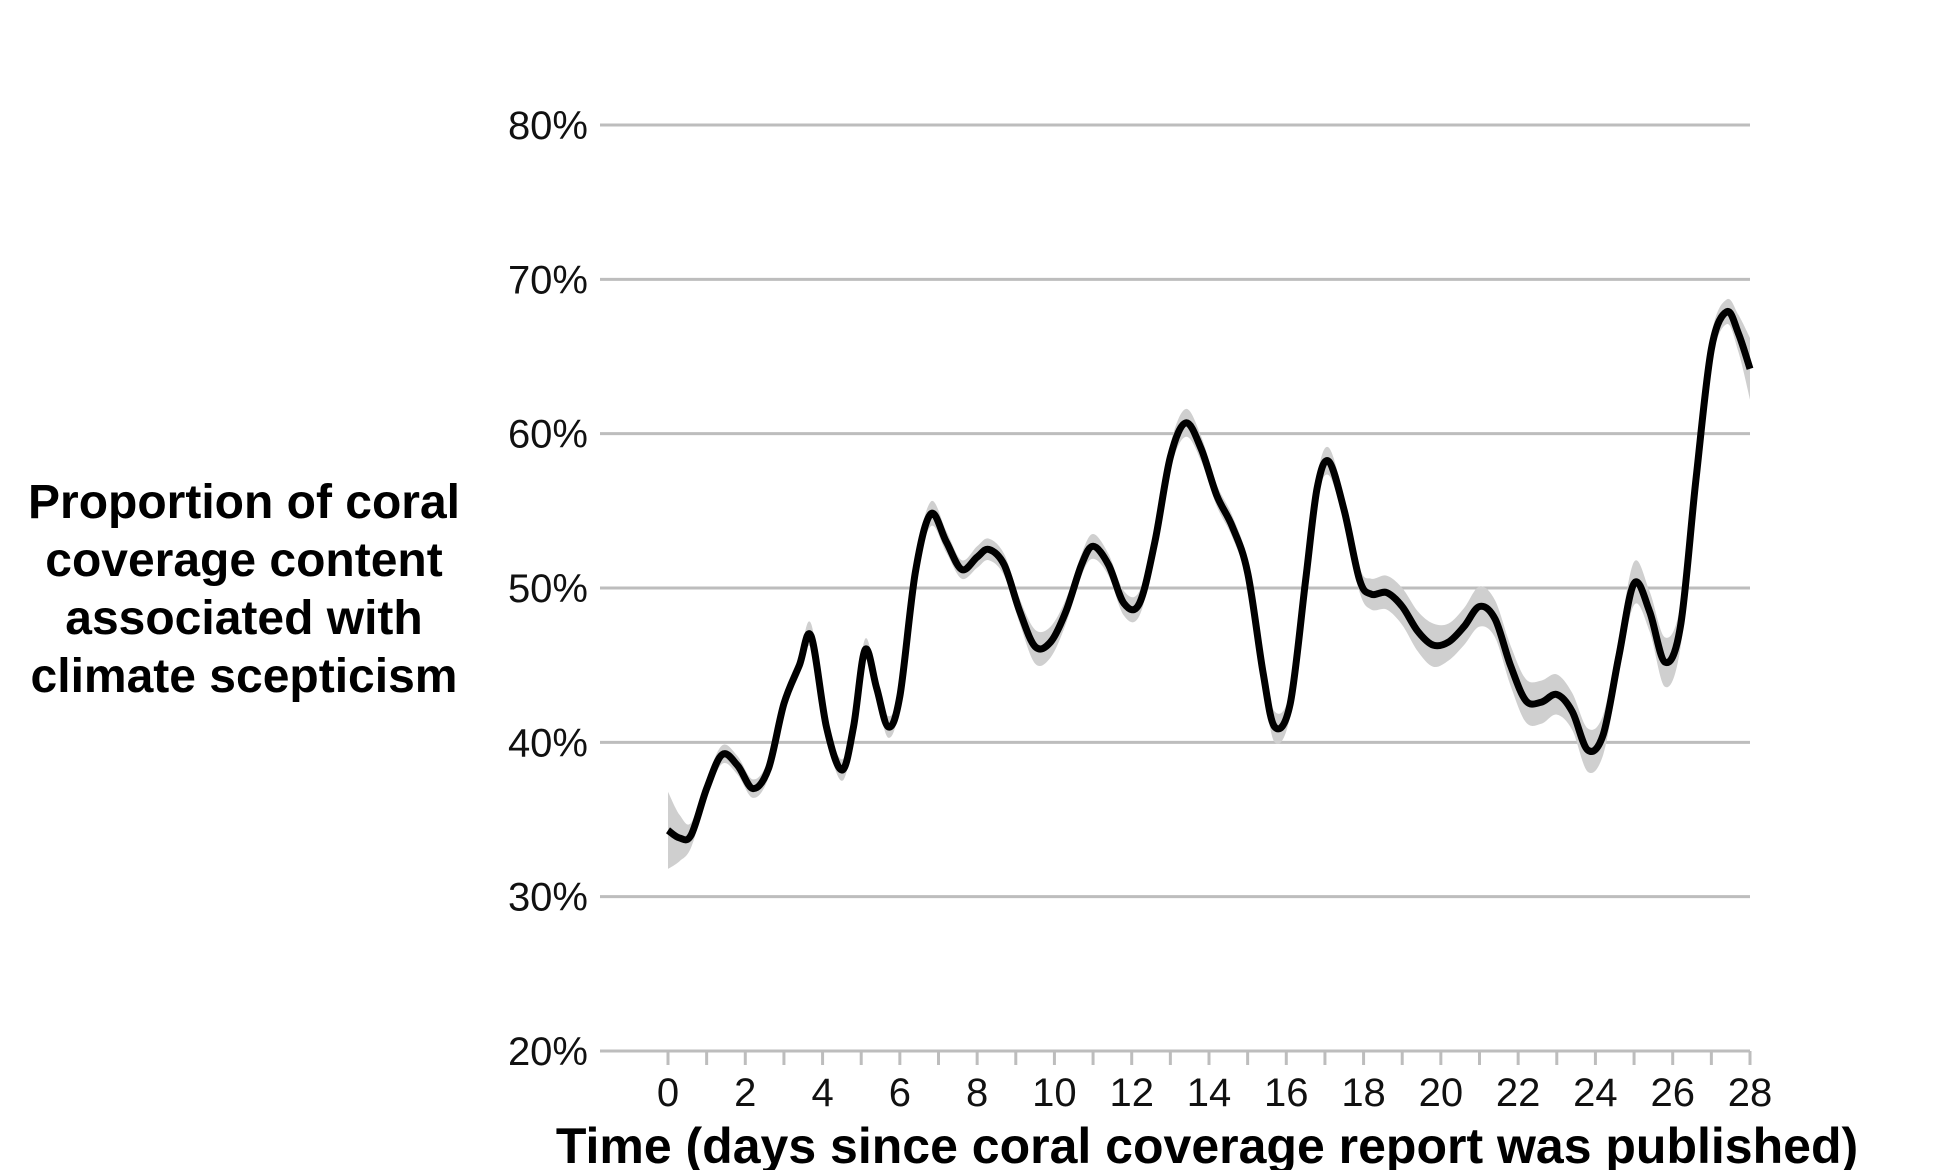 The width and height of the screenshot is (1951, 1170). Describe the element at coordinates (548, 1052) in the screenshot. I see `y-tick-label: 20%` at that location.